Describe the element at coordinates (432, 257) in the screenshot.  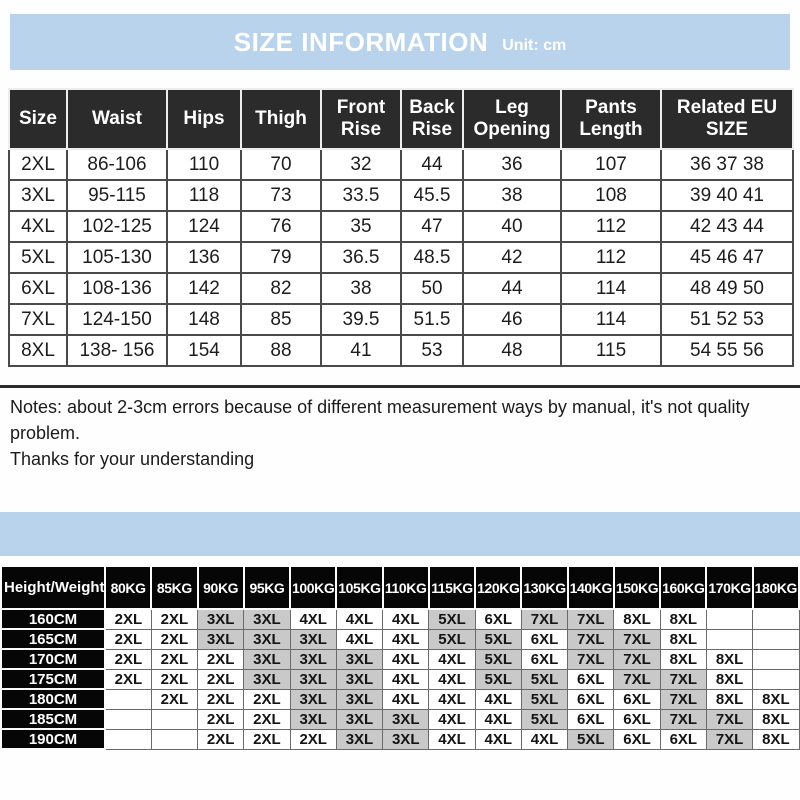
I see `measurement-cell: 48.5` at that location.